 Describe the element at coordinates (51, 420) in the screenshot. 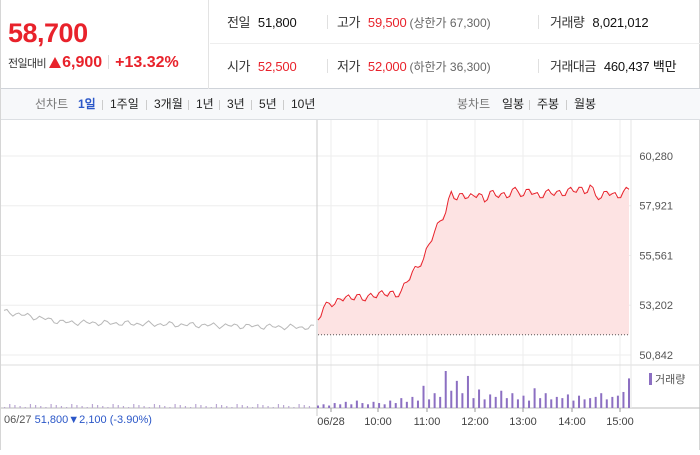

I see `prev-day-close: 51,800` at that location.